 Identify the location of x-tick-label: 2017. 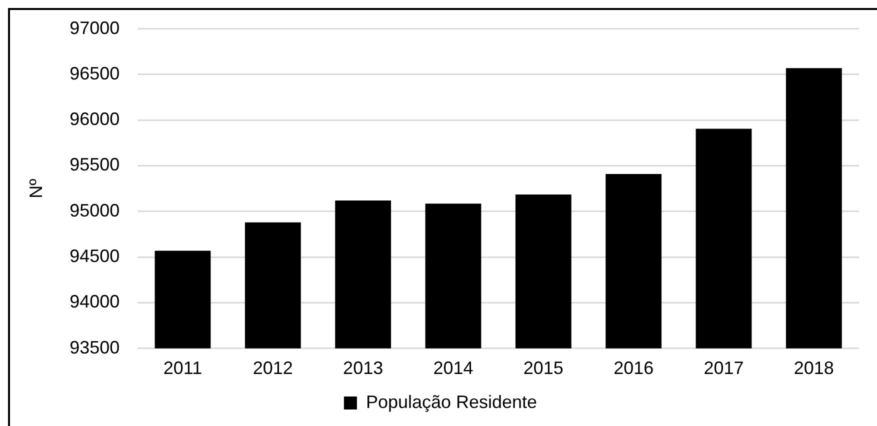
(724, 368).